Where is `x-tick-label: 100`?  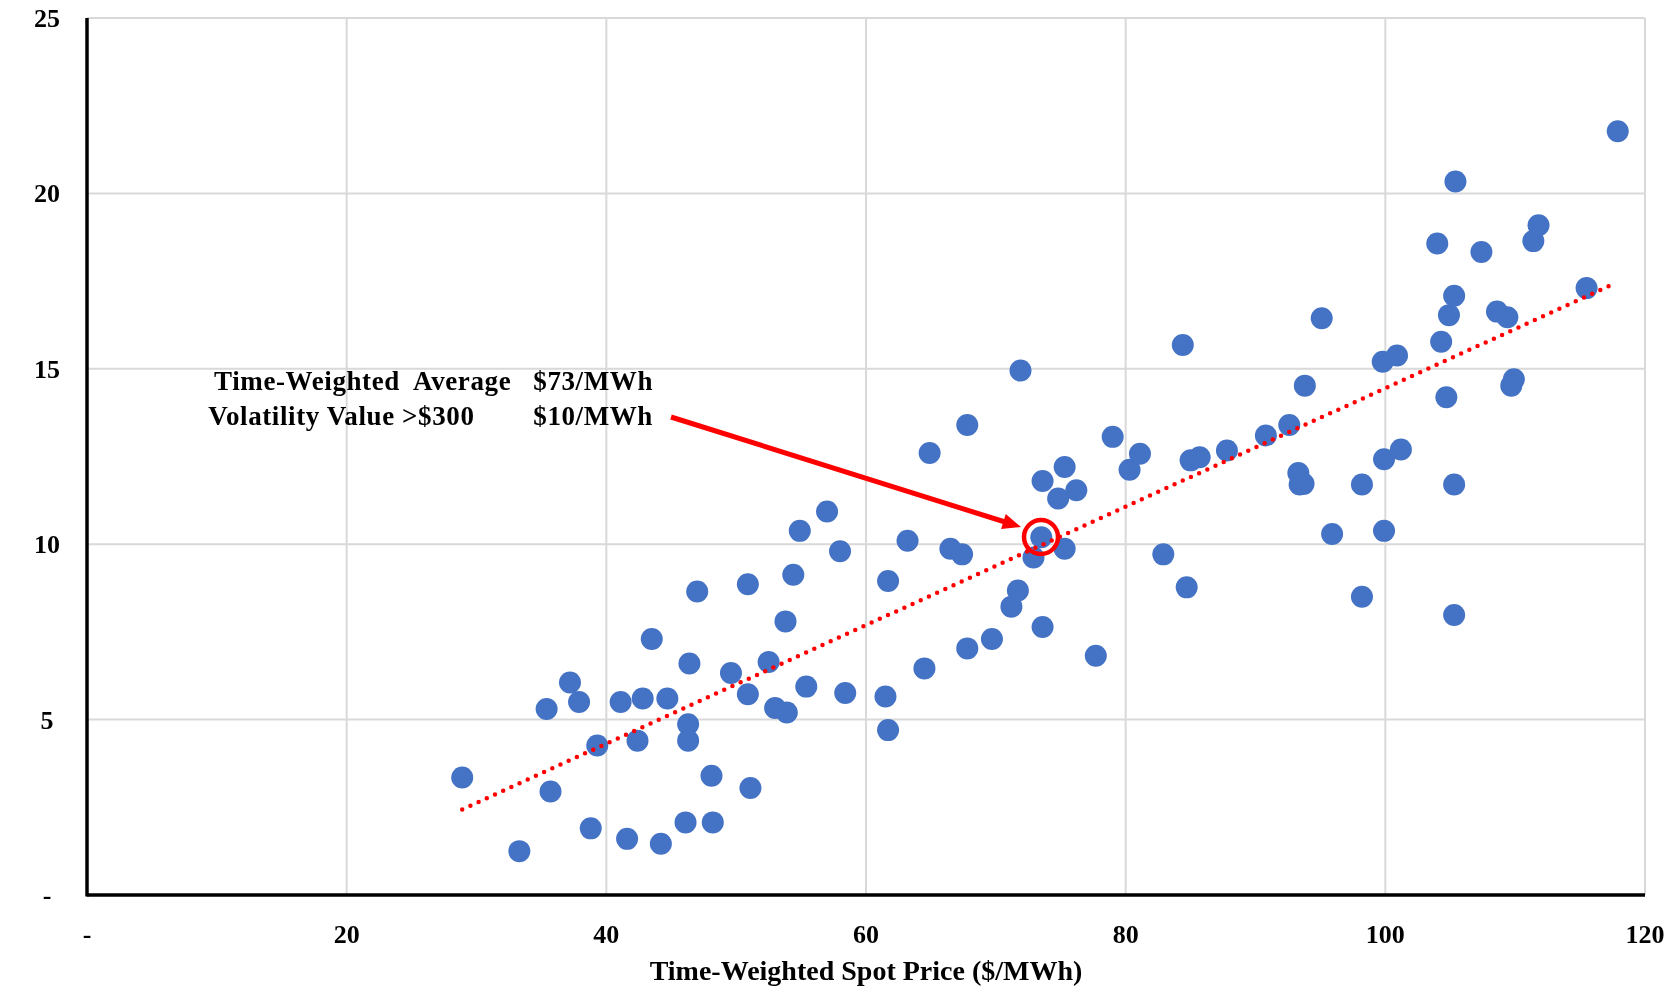
x-tick-label: 100 is located at coordinates (1385, 934).